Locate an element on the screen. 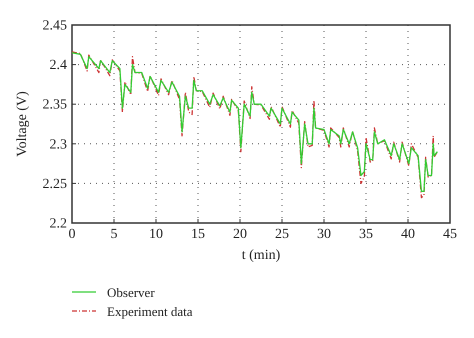 The width and height of the screenshot is (474, 338). legend-label: Experiment data is located at coordinates (150, 311).